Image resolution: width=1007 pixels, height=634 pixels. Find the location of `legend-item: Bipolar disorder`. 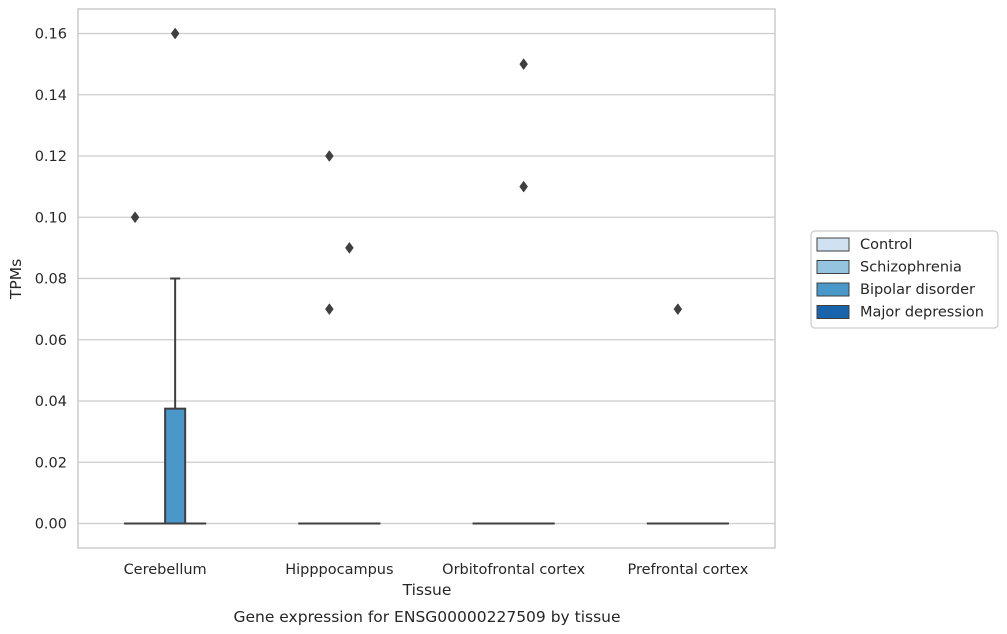

legend-item: Bipolar disorder is located at coordinates (895, 290).